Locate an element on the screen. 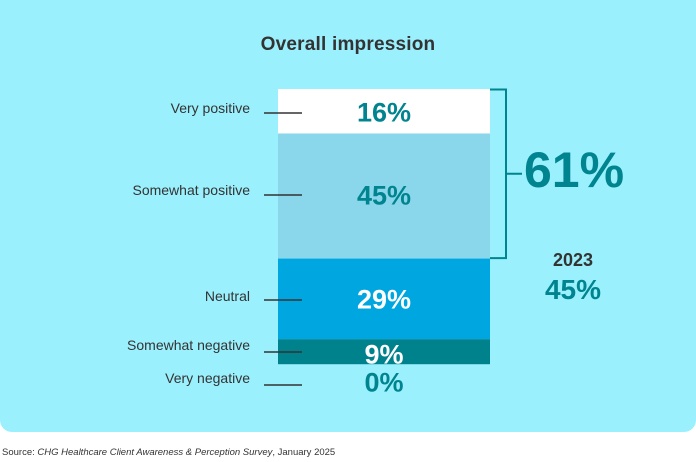  bar-segment-very-positive is located at coordinates (384, 111).